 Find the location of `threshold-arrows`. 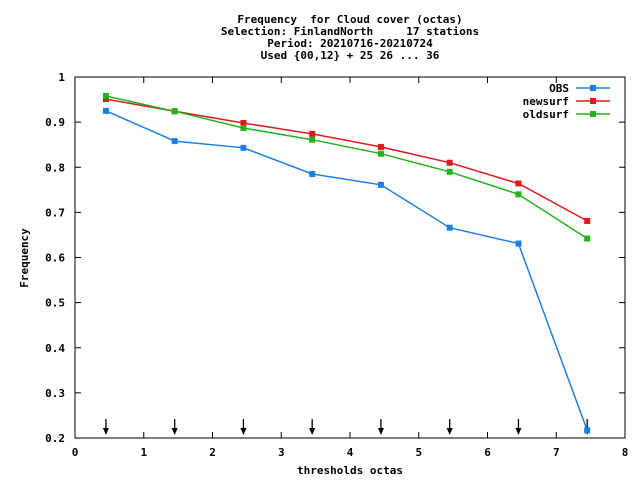

threshold-arrows is located at coordinates (346, 427).